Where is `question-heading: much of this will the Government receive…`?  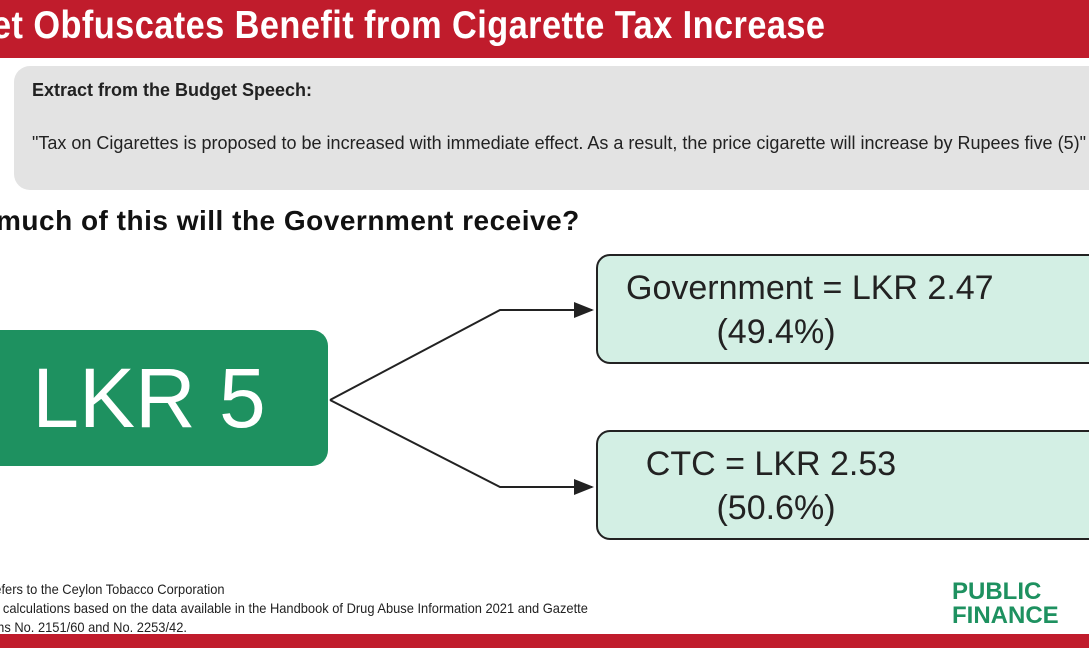 question-heading: much of this will the Government receive… is located at coordinates (290, 220).